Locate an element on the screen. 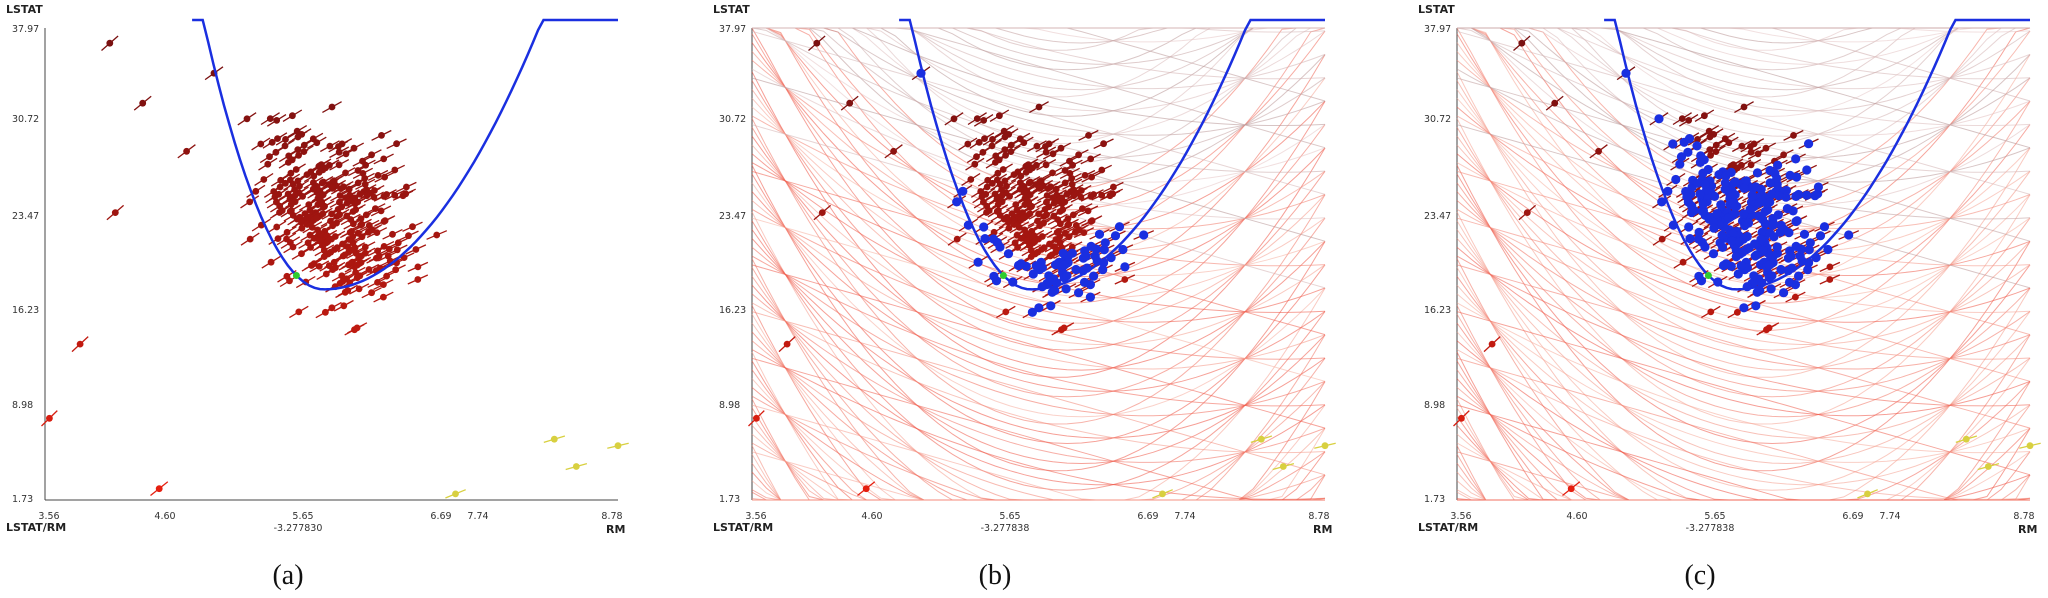 The width and height of the screenshot is (2048, 598). y-tick-label: 8.98 is located at coordinates (1434, 405).